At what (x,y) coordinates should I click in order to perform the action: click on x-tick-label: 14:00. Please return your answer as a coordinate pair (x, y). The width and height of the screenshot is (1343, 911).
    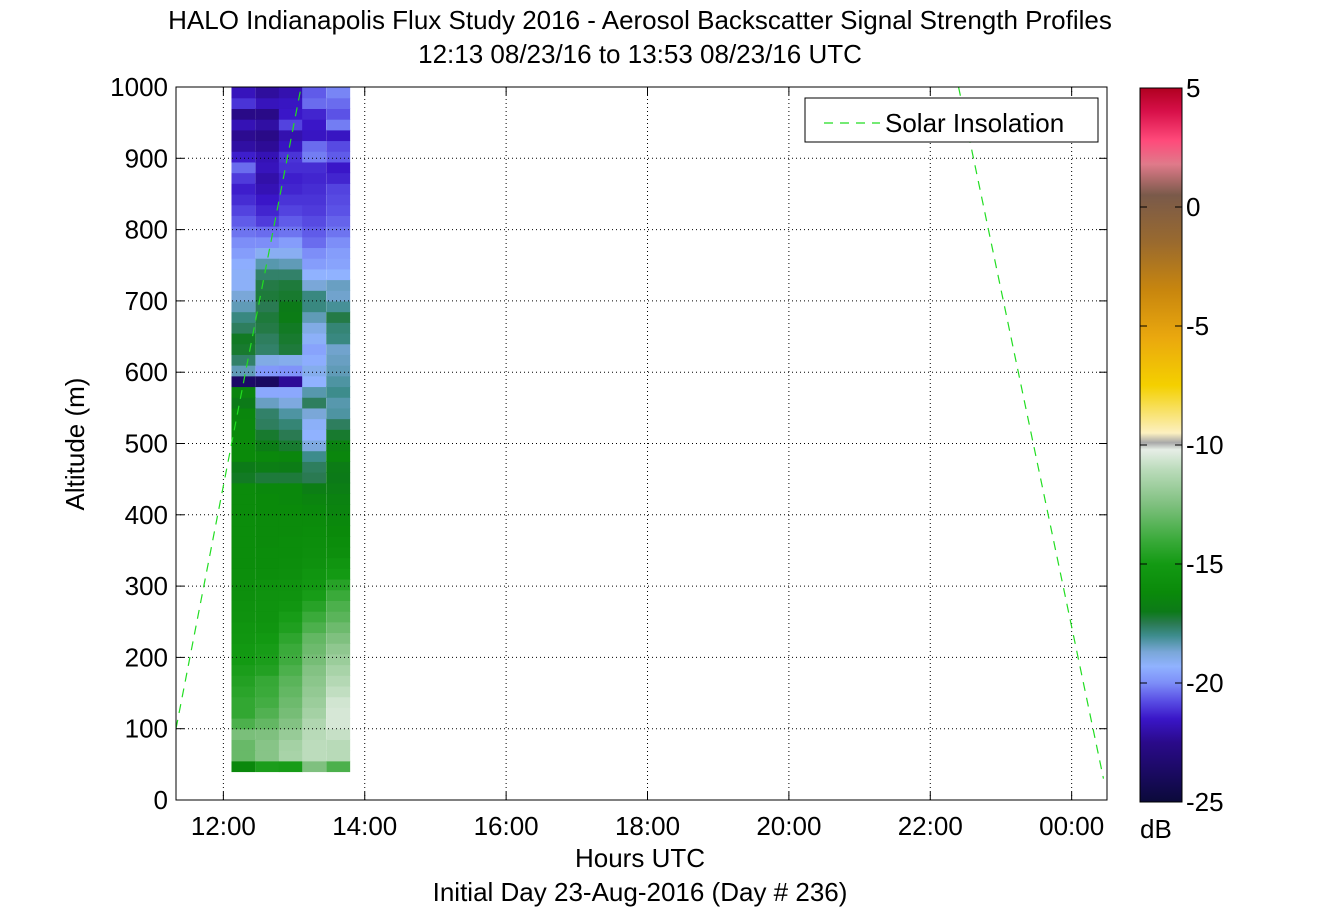
    Looking at the image, I should click on (364, 826).